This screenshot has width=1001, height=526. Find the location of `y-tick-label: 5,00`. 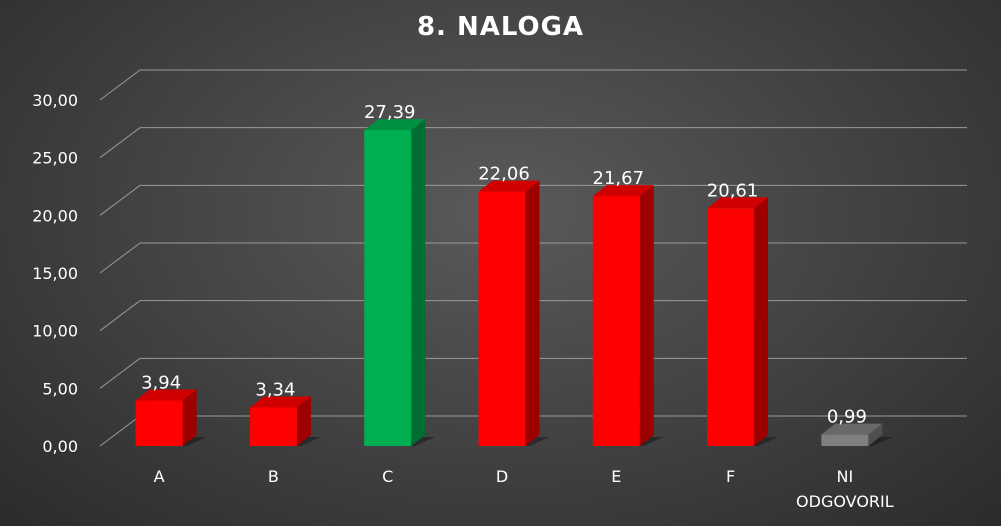

y-tick-label: 5,00 is located at coordinates (60, 388).